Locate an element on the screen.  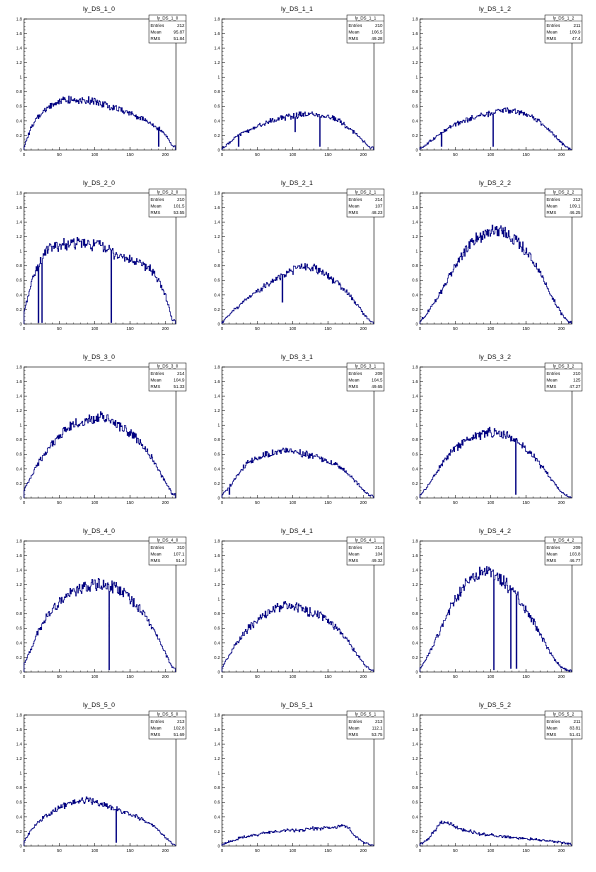
stats-value: 83.81 is located at coordinates (576, 728).